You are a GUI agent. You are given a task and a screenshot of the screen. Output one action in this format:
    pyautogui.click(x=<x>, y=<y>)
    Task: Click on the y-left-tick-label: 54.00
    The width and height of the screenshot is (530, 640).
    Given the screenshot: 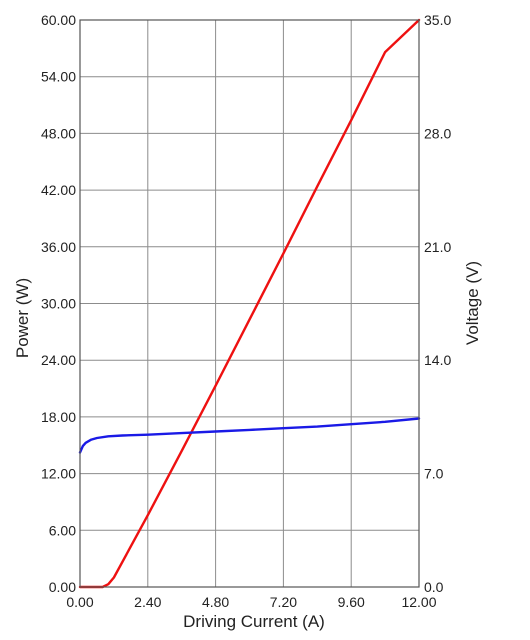 What is the action you would take?
    pyautogui.click(x=58, y=77)
    